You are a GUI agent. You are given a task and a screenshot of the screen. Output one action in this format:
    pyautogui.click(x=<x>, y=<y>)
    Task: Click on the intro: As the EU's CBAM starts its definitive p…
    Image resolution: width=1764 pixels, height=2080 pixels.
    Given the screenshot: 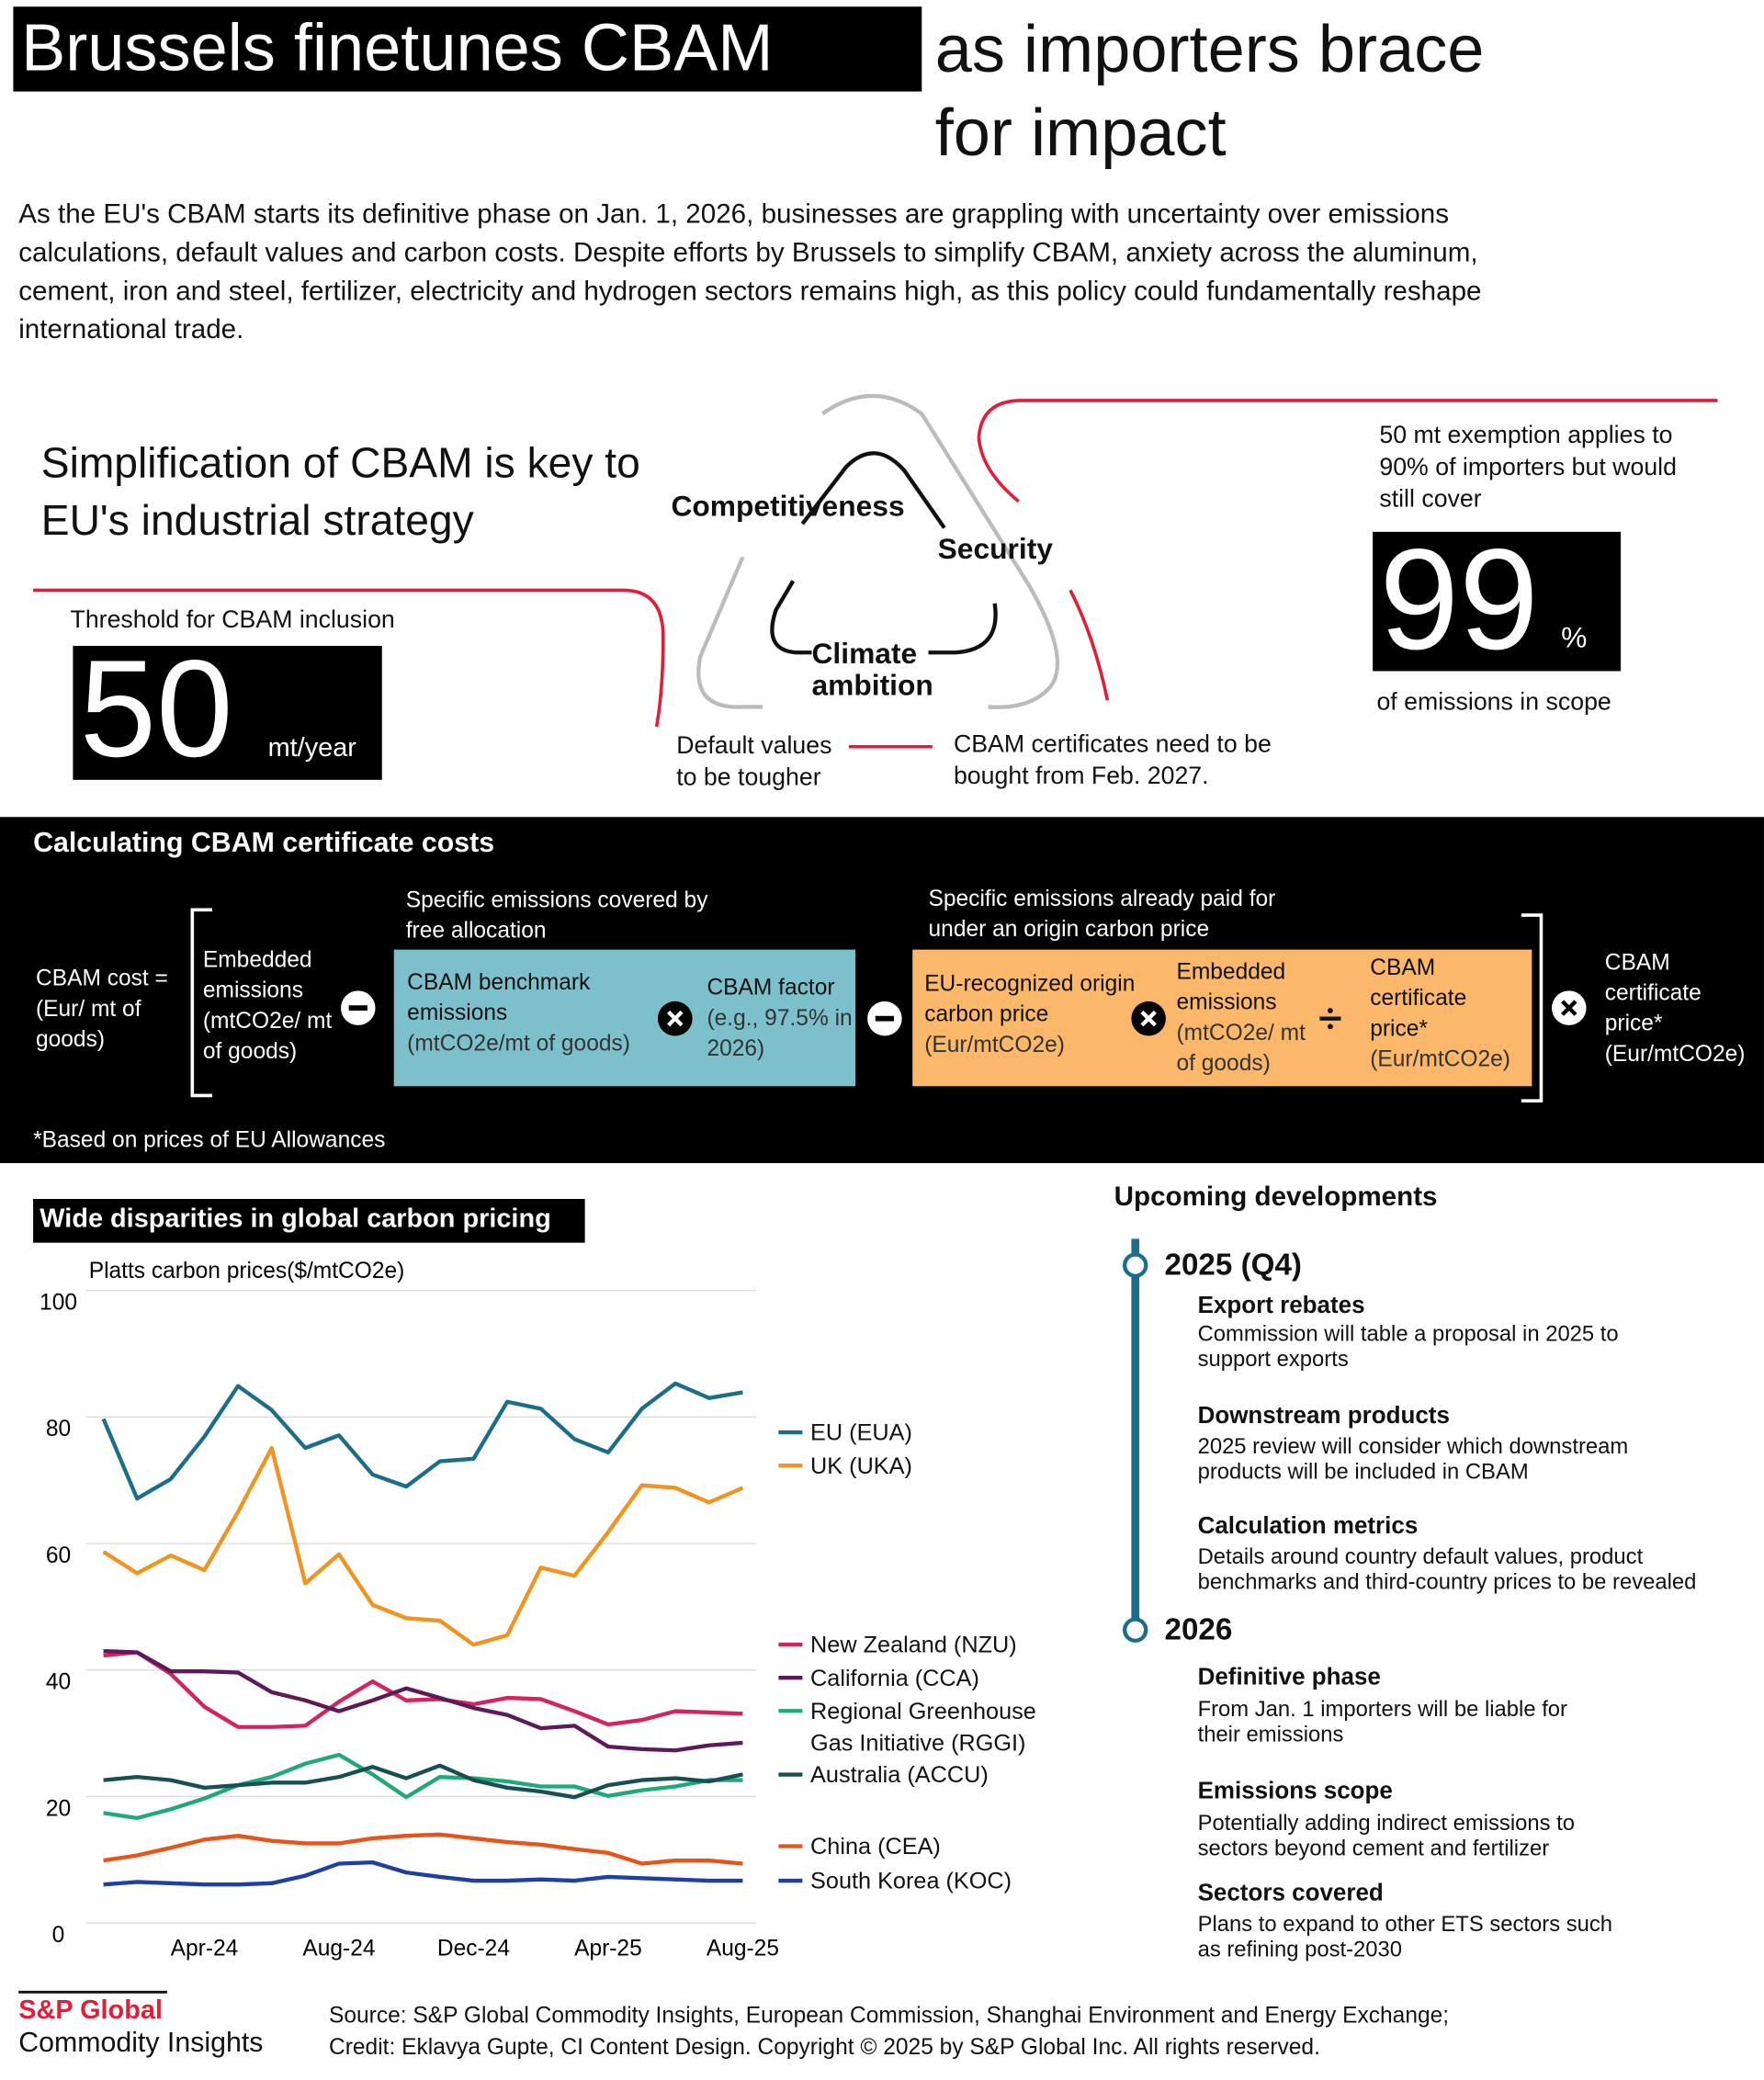 What is the action you would take?
    pyautogui.click(x=750, y=271)
    